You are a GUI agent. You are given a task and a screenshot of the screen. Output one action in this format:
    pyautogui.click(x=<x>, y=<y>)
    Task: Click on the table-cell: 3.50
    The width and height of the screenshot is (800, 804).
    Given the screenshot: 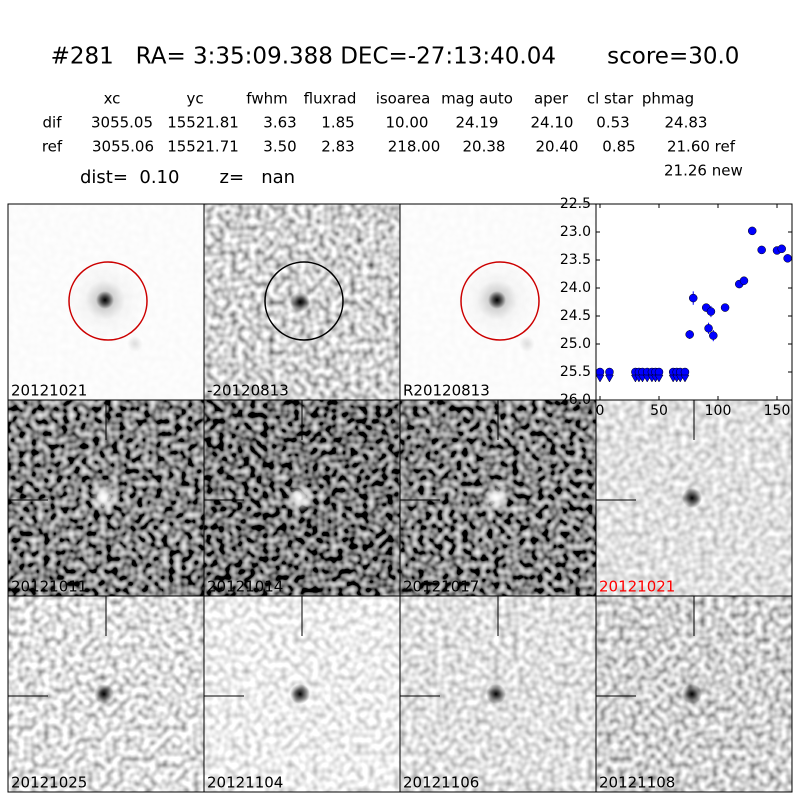 What is the action you would take?
    pyautogui.click(x=279, y=147)
    